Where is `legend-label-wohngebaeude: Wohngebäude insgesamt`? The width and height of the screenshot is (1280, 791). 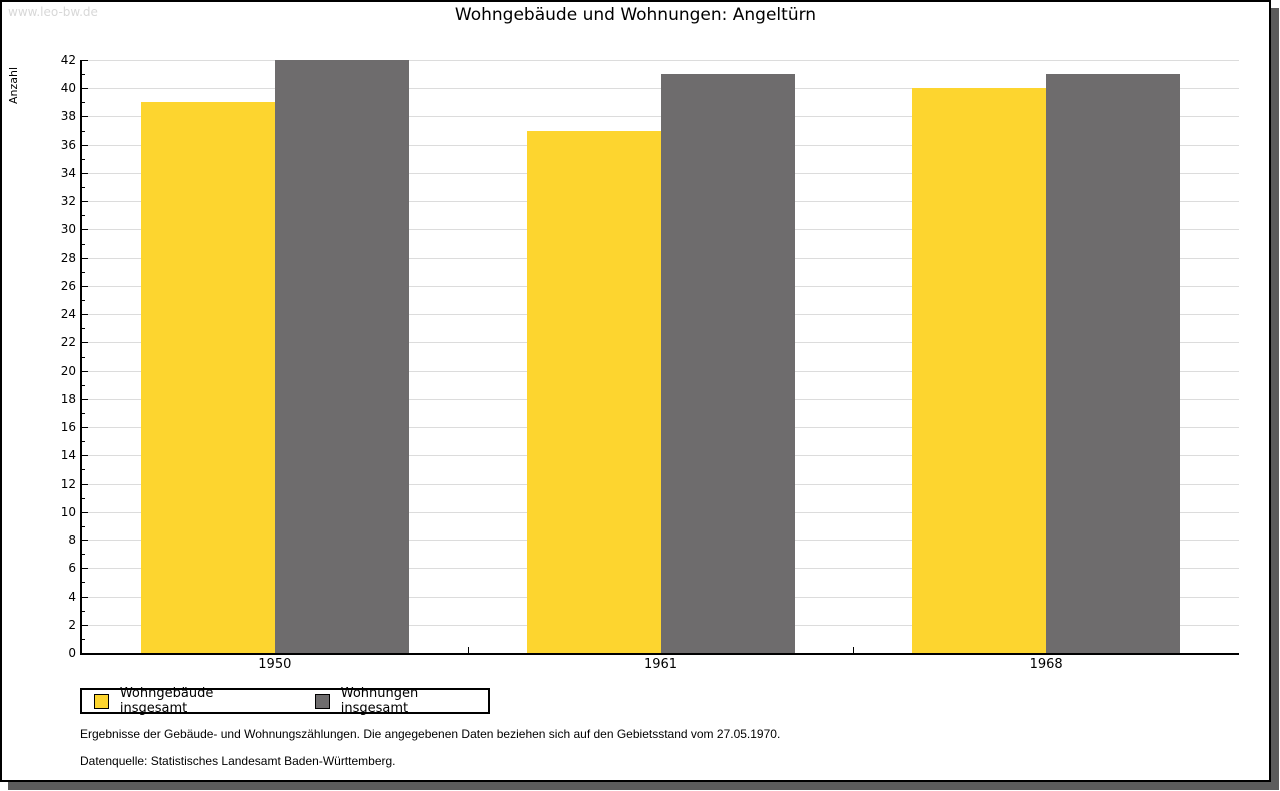 legend-label-wohngebaeude: Wohngebäude insgesamt is located at coordinates (166, 701).